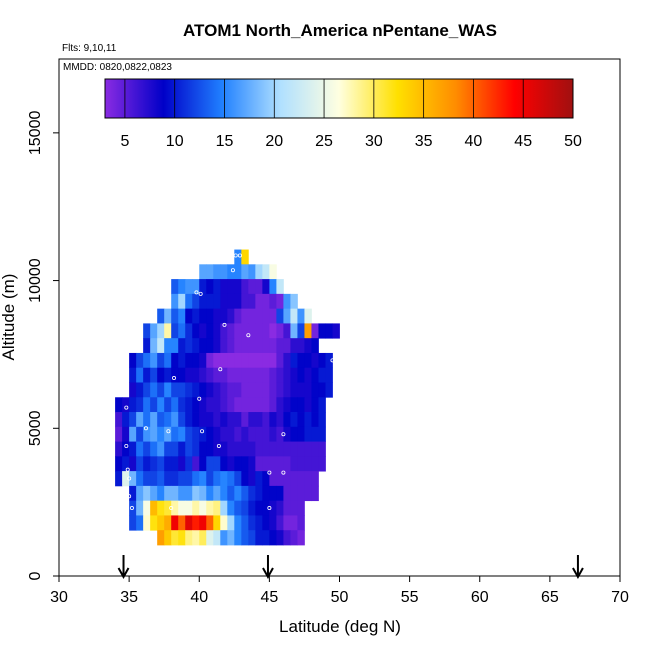 The height and width of the screenshot is (650, 650). What do you see at coordinates (339, 98) in the screenshot?
I see `colorbar` at bounding box center [339, 98].